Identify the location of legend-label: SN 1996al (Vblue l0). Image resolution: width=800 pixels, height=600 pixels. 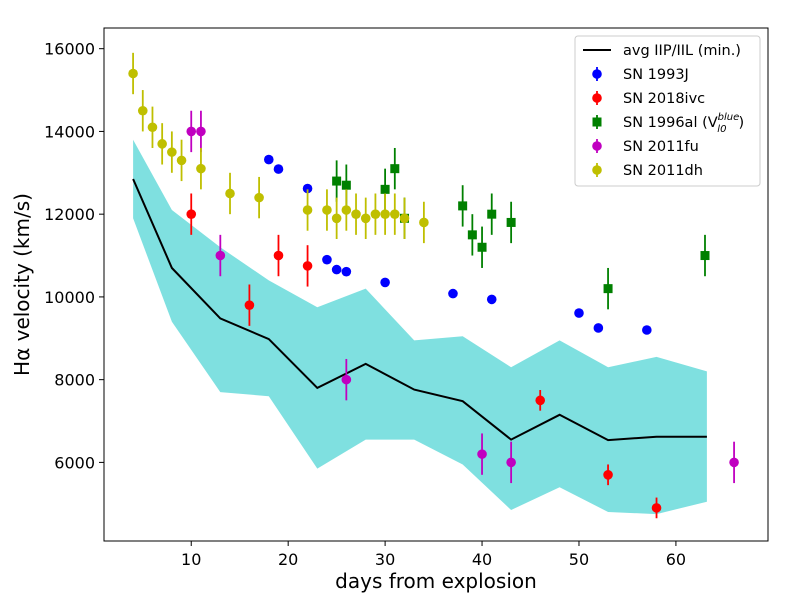
(683, 123).